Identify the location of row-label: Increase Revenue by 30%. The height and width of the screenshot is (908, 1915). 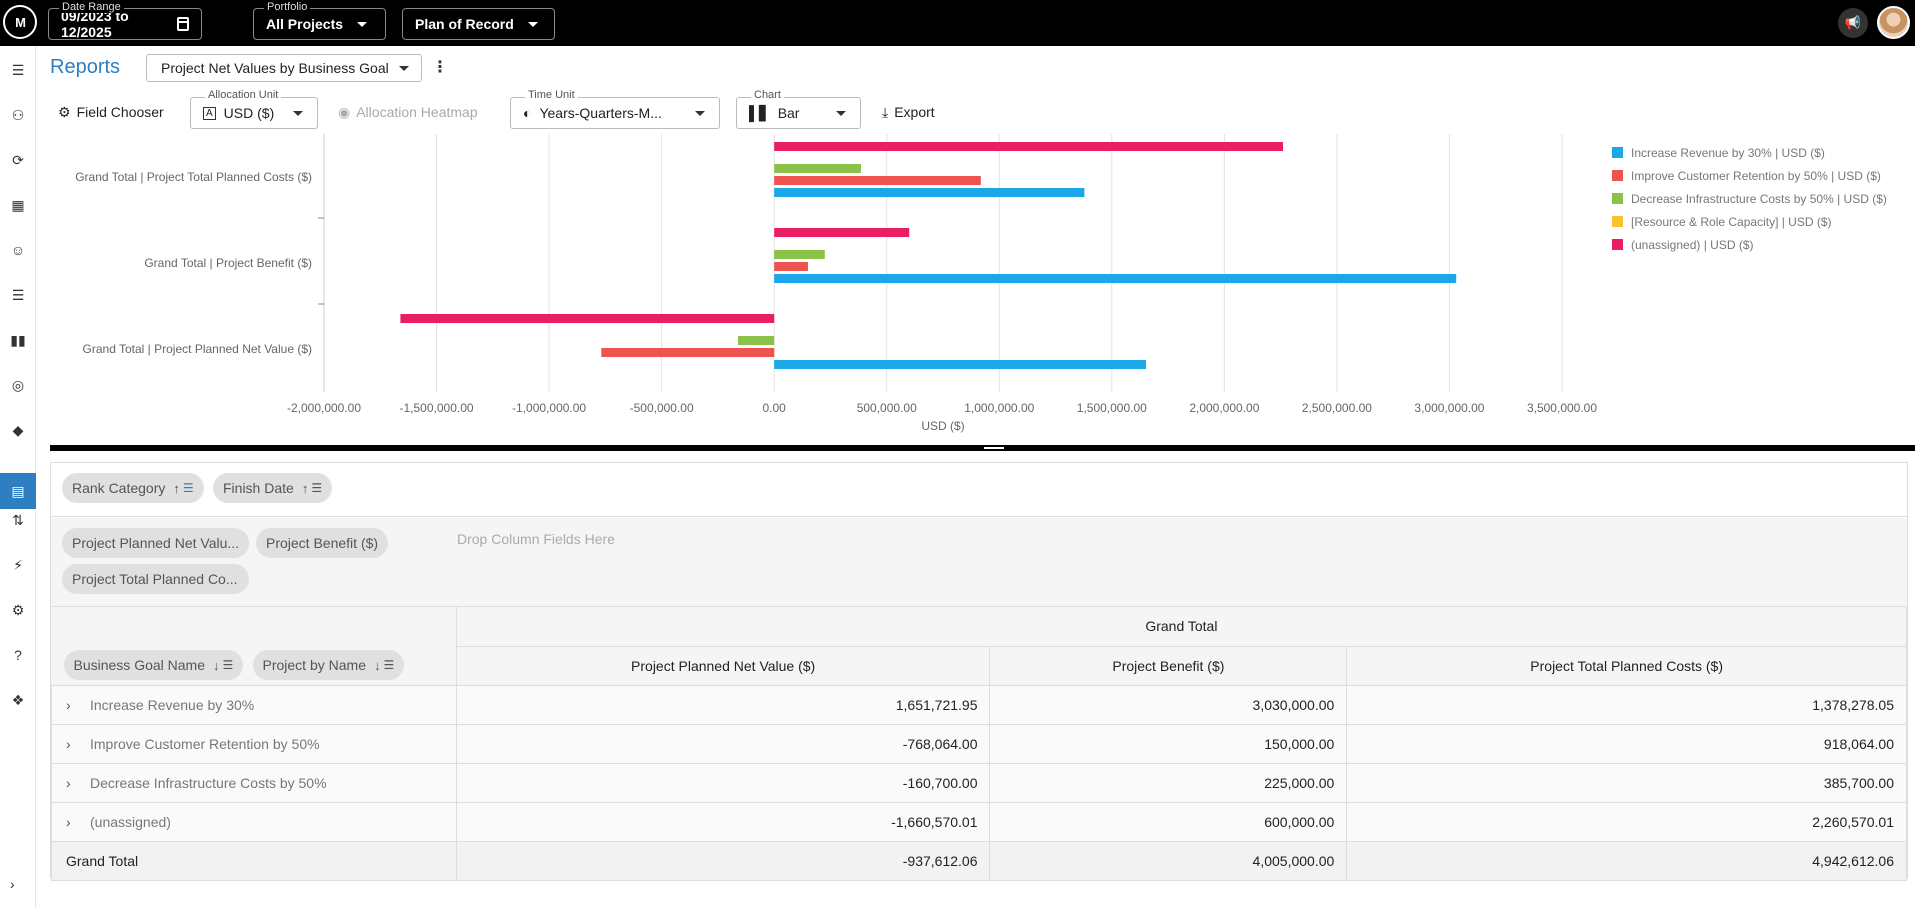
(172, 705).